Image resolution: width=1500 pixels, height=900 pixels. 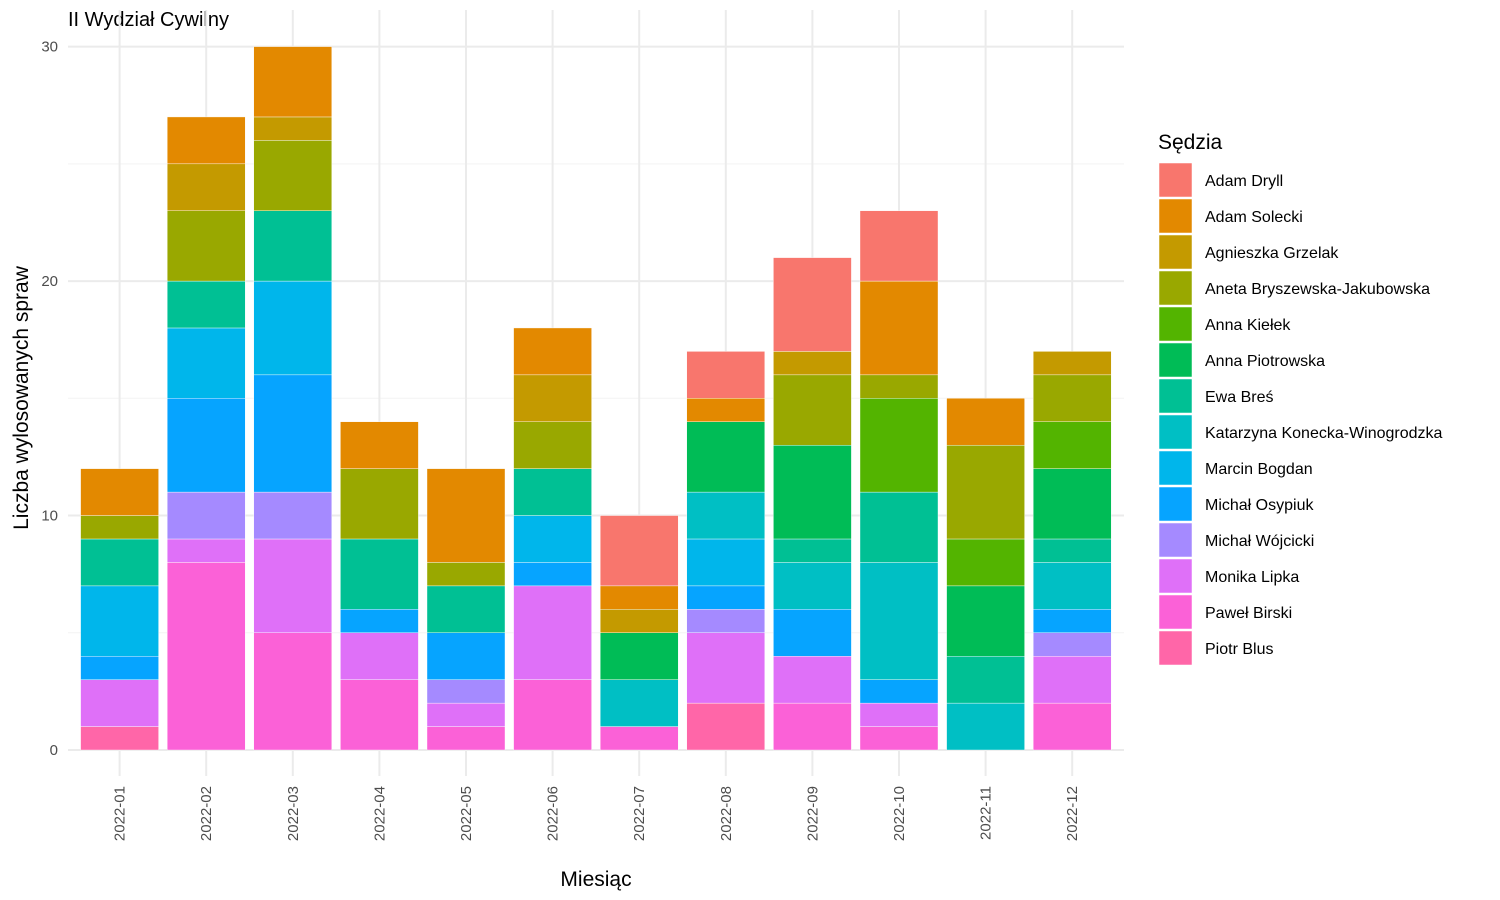 I want to click on bar-2022-06-monika-lipka, so click(x=552, y=632).